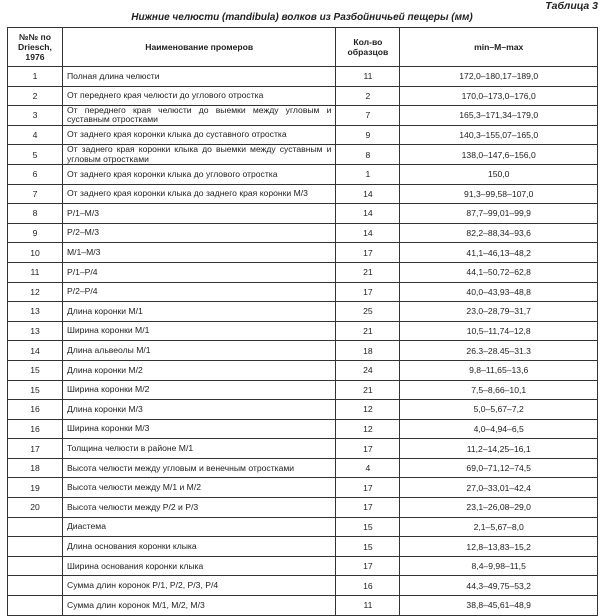 This screenshot has width=604, height=616. What do you see at coordinates (35, 331) in the screenshot?
I see `cell-driesch-no: 13` at bounding box center [35, 331].